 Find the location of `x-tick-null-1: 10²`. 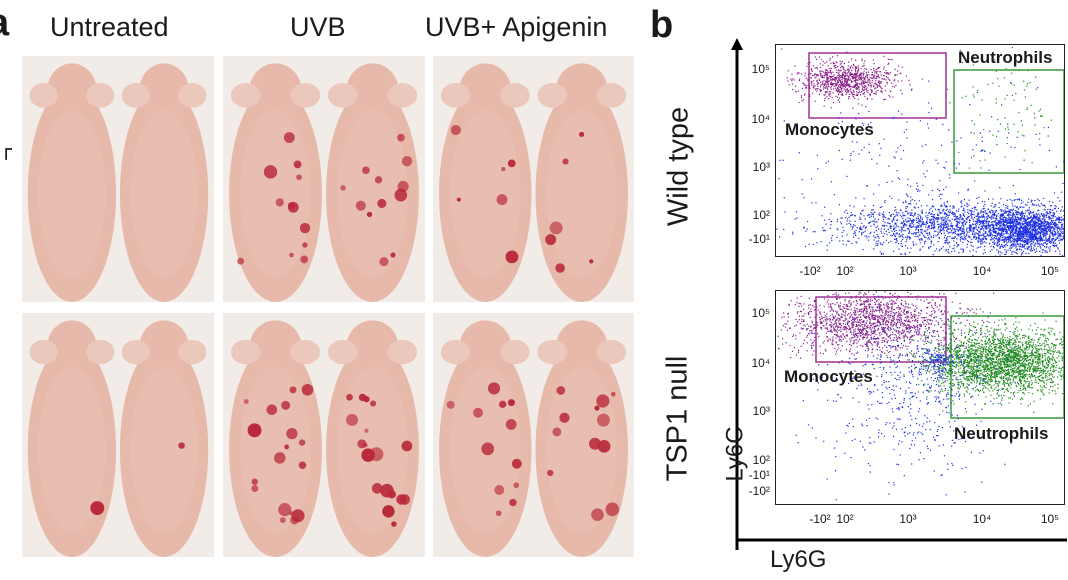

x-tick-null-1: 10² is located at coordinates (845, 519).